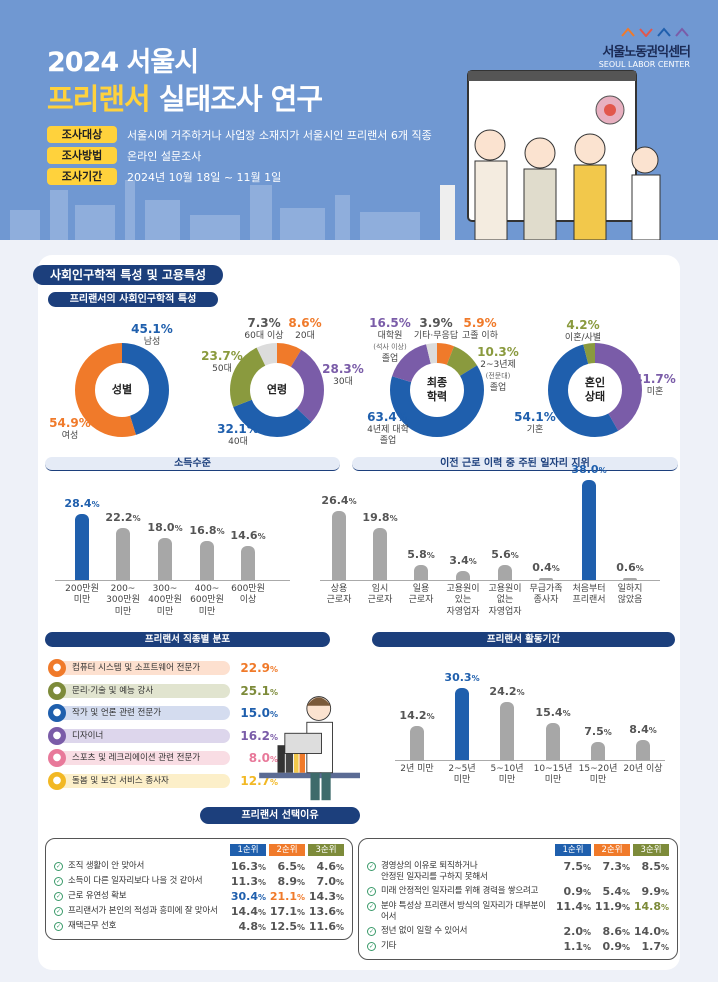 This screenshot has width=718, height=982. I want to click on duration-value-label: 30.3%, so click(462, 677).